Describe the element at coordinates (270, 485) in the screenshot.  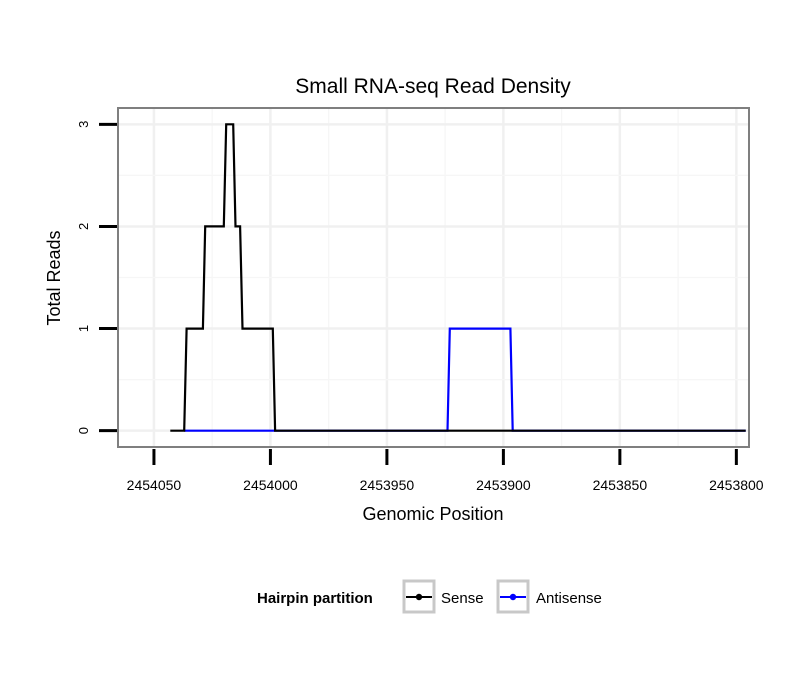
I see `x-tick-label: 2454000` at that location.